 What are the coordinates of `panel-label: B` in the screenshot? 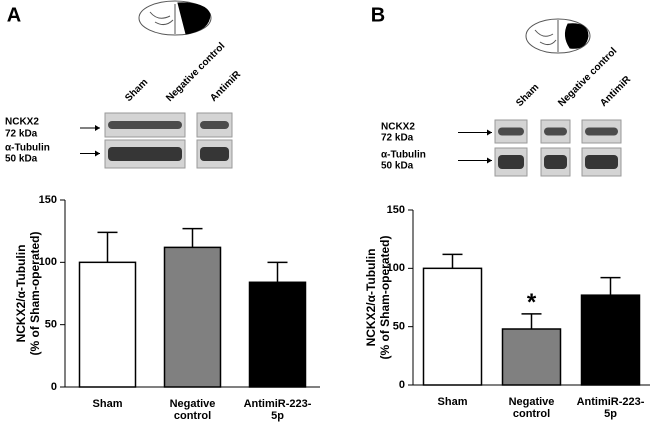 It's located at (378, 15).